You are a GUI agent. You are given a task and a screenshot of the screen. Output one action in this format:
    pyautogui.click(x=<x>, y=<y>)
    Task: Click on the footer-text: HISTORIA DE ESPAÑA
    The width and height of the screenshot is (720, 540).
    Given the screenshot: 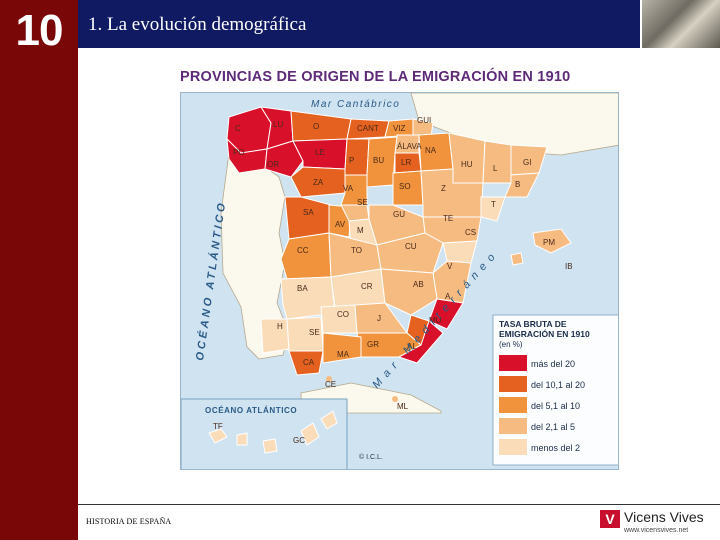 What is the action you would take?
    pyautogui.click(x=129, y=521)
    